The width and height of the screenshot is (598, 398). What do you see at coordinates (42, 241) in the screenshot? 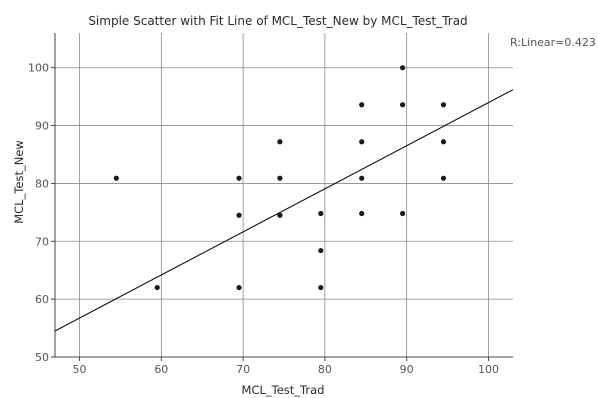
I see `y-tick-label: 70` at bounding box center [42, 241].